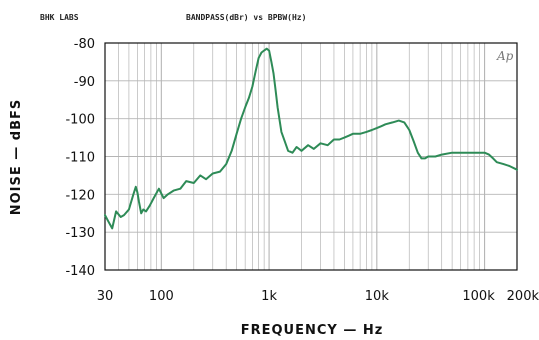 This screenshot has height=340, width=539. What do you see at coordinates (80, 233) in the screenshot?
I see `y-tick-label: -130` at bounding box center [80, 233].